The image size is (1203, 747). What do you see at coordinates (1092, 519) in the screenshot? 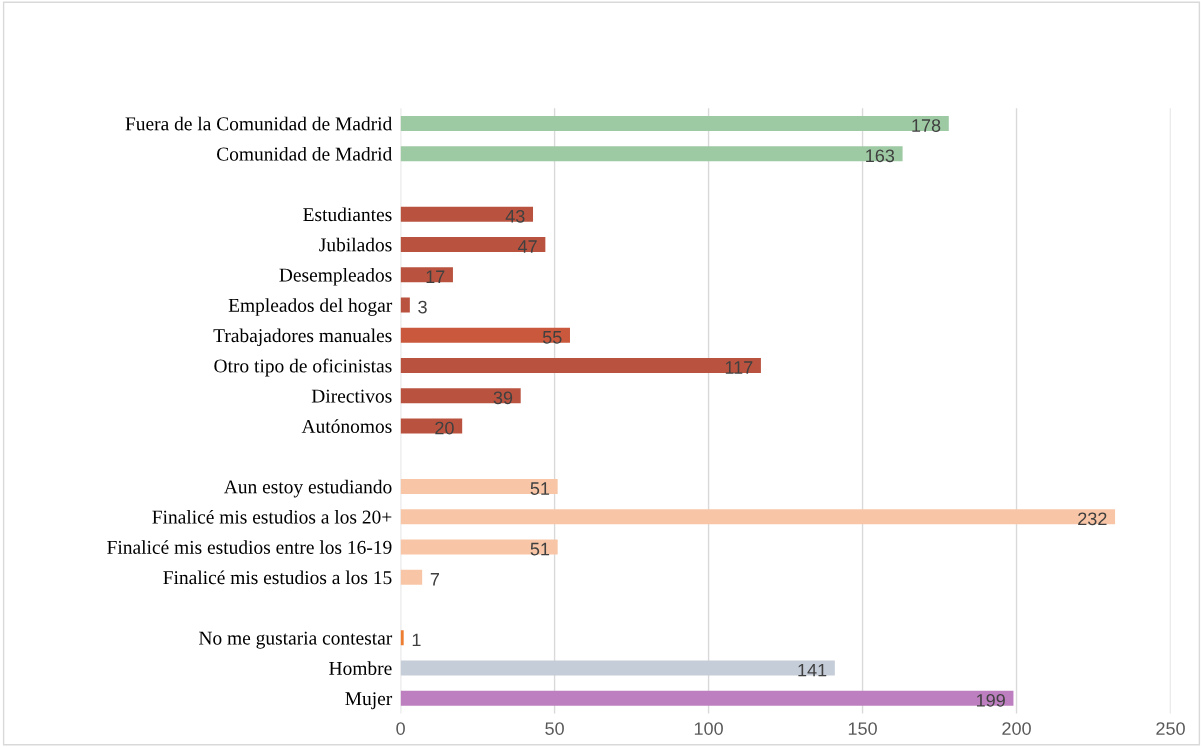
I see `data-label: 232` at bounding box center [1092, 519].